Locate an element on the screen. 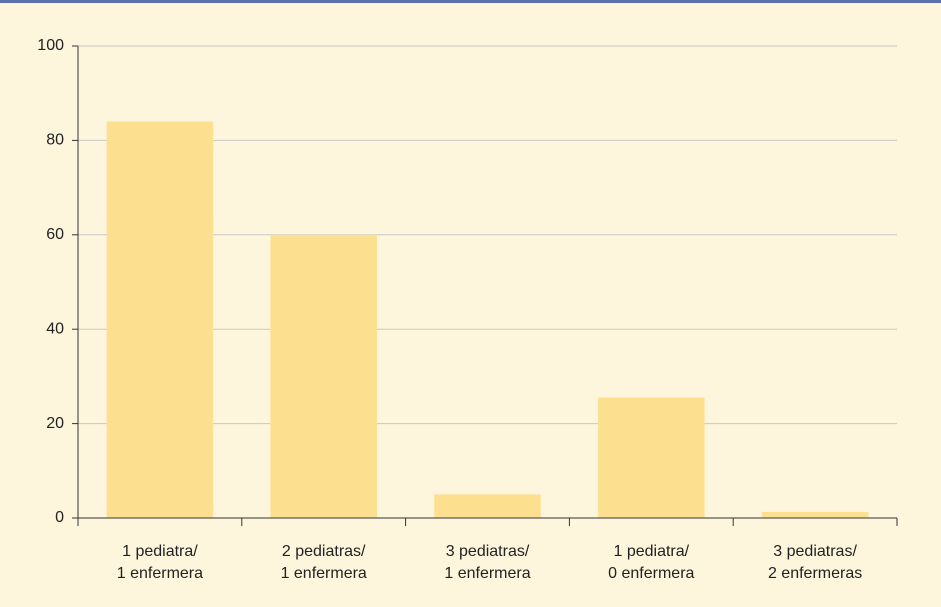  y-tick-label: 60 is located at coordinates (55, 234).